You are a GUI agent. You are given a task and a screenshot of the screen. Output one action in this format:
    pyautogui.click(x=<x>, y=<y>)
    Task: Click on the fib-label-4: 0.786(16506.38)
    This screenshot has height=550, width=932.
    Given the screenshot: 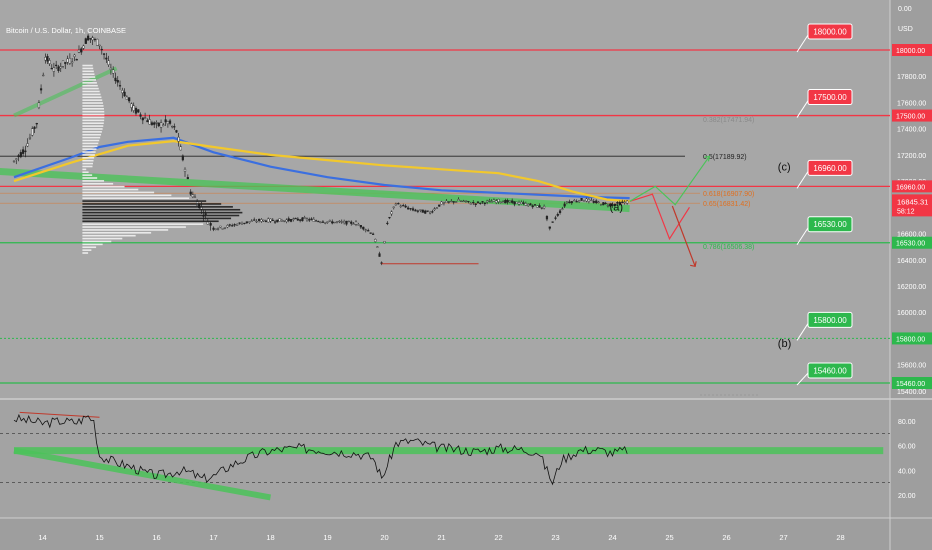 What is the action you would take?
    pyautogui.click(x=728, y=247)
    